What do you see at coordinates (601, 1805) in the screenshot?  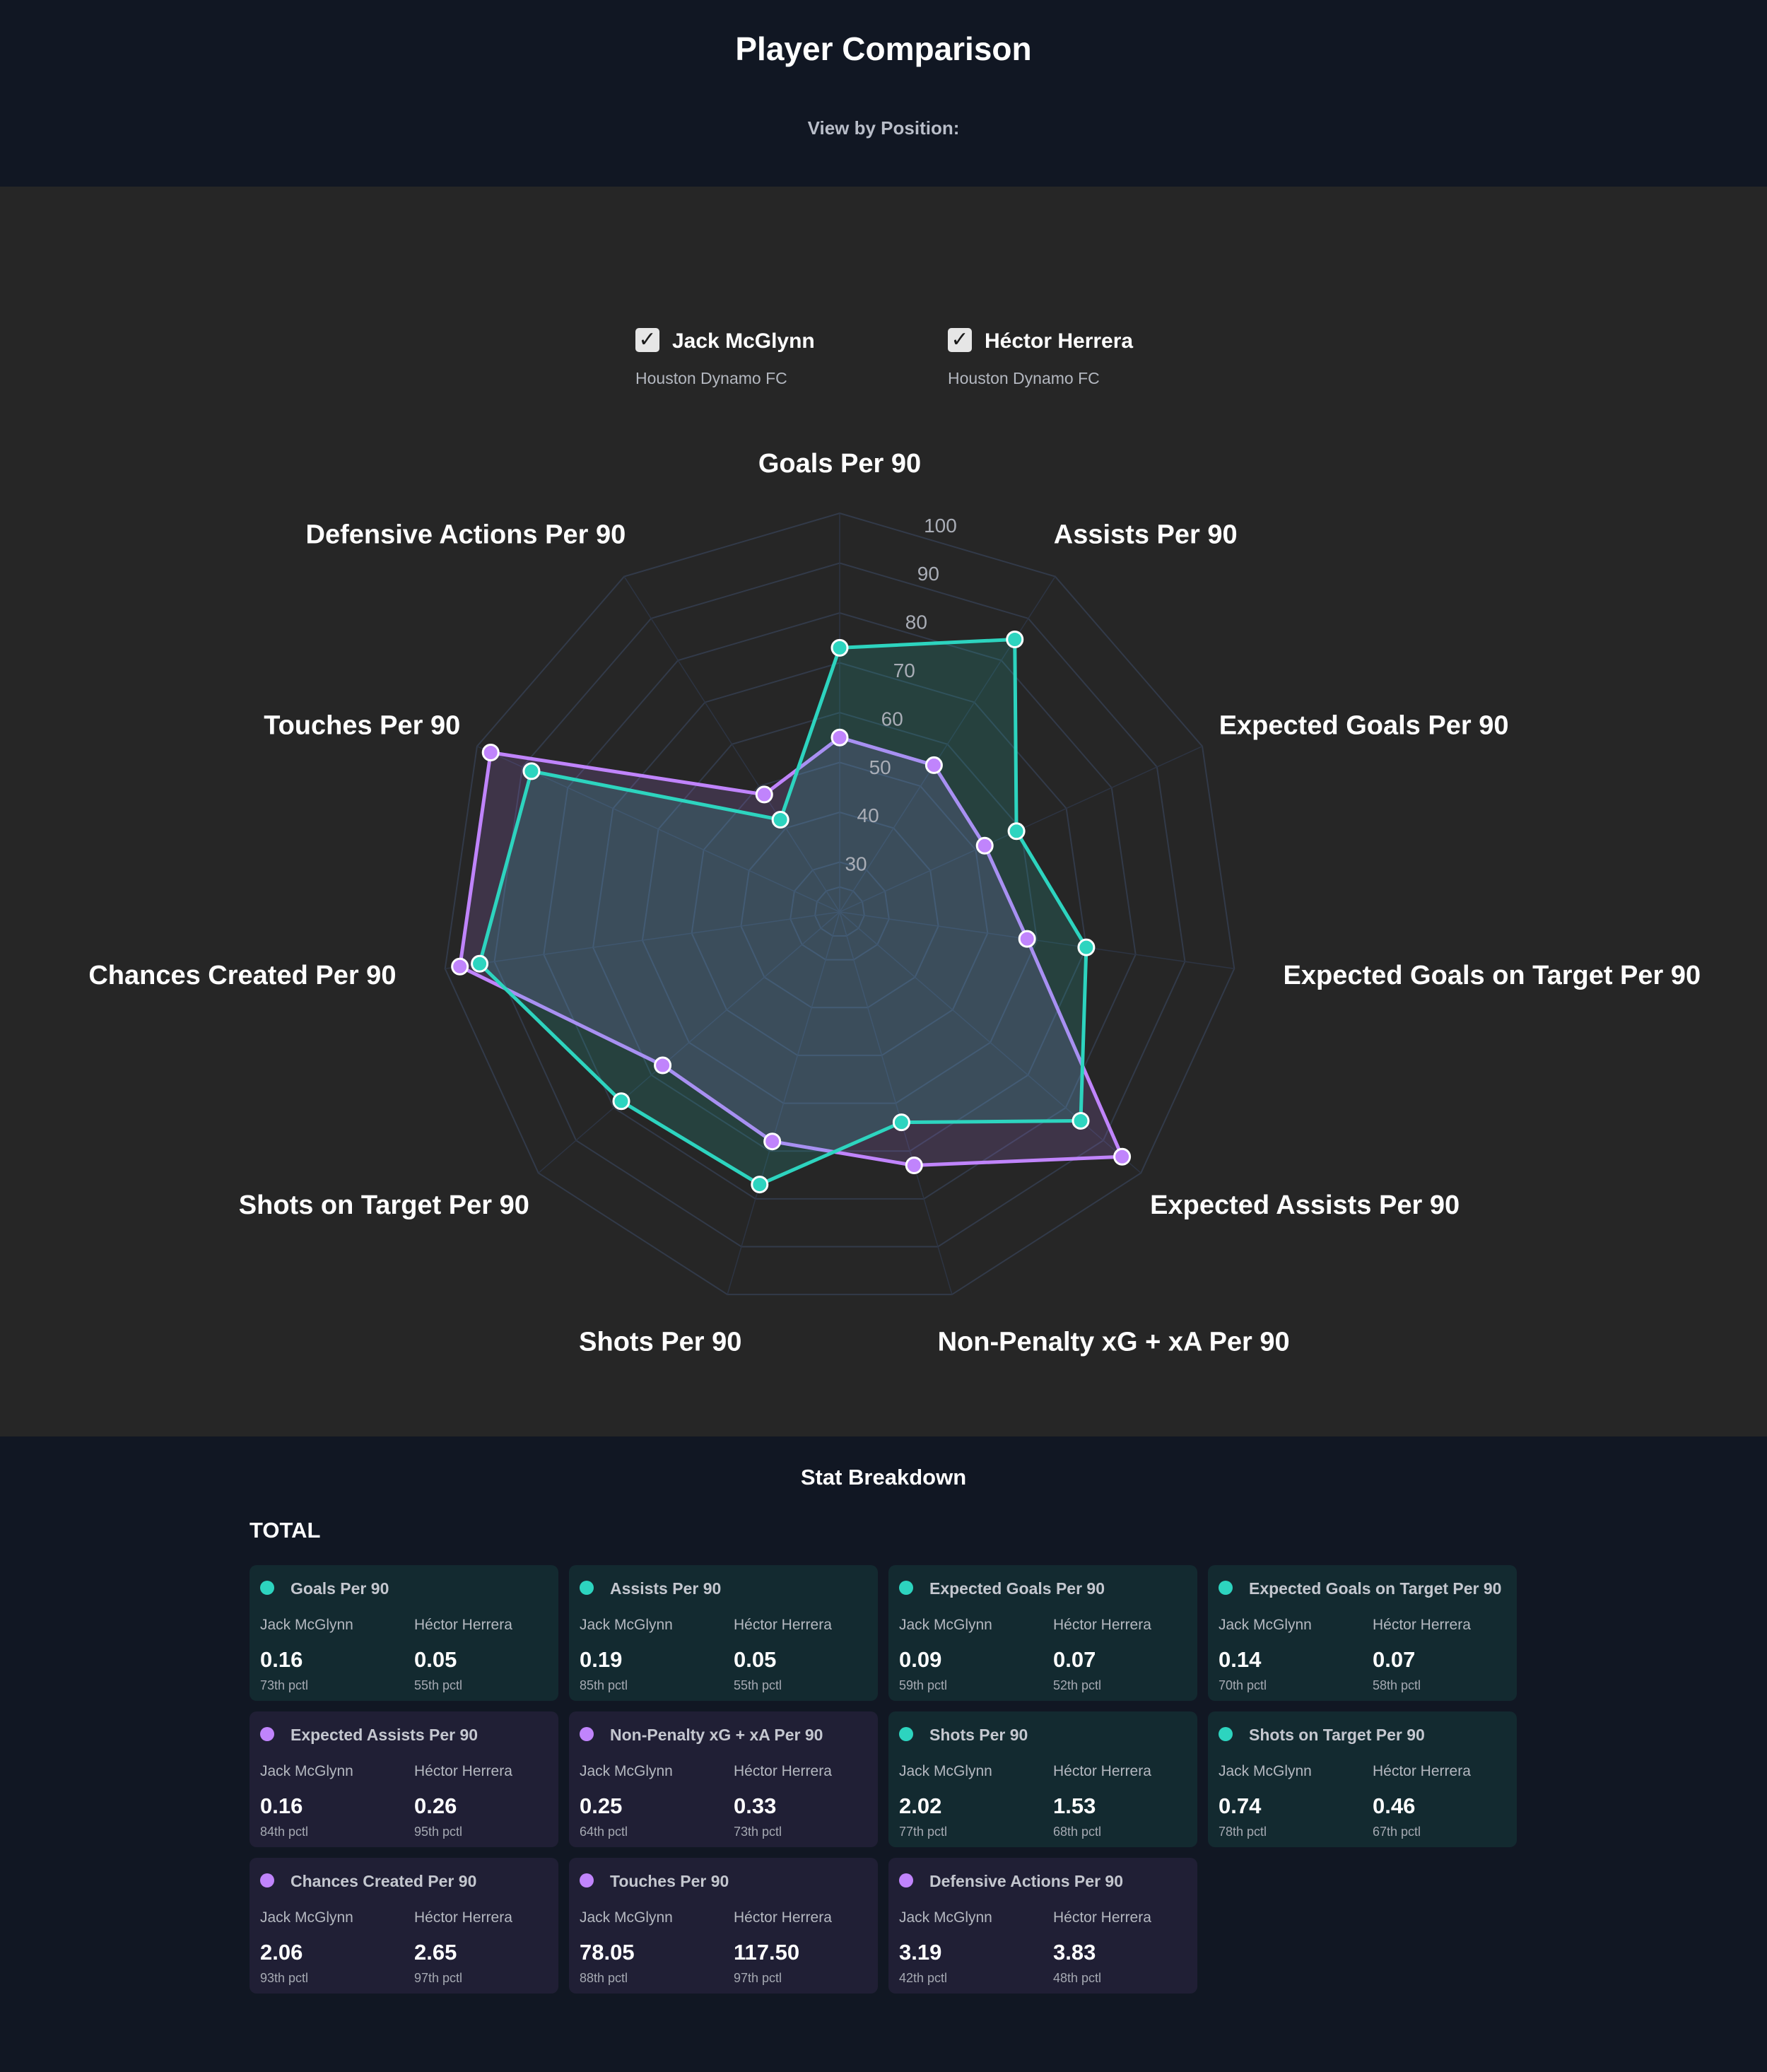 I see `player-one-value: 0.25` at bounding box center [601, 1805].